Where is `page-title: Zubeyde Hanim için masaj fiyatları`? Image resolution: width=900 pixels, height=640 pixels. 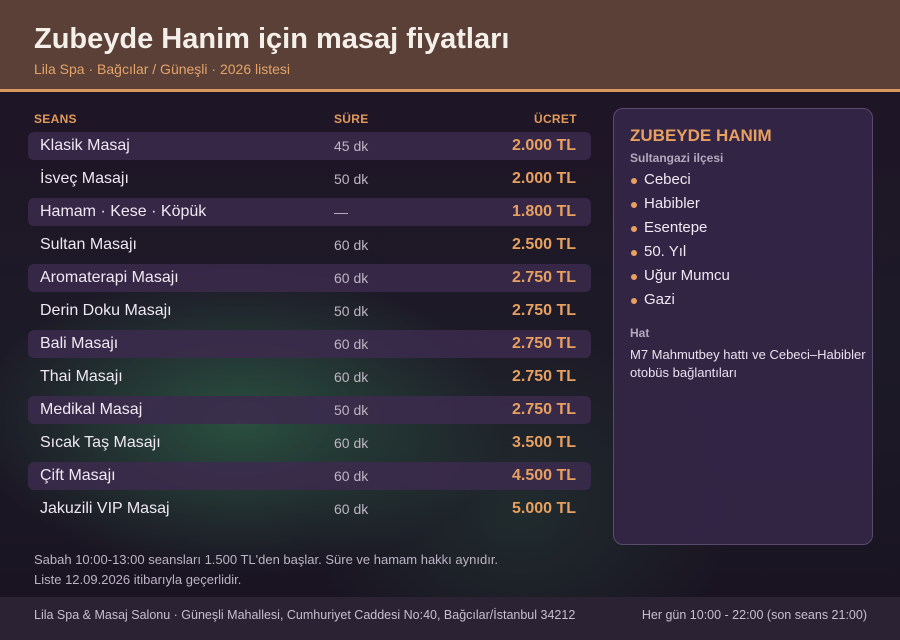
page-title: Zubeyde Hanim için masaj fiyatları is located at coordinates (272, 39).